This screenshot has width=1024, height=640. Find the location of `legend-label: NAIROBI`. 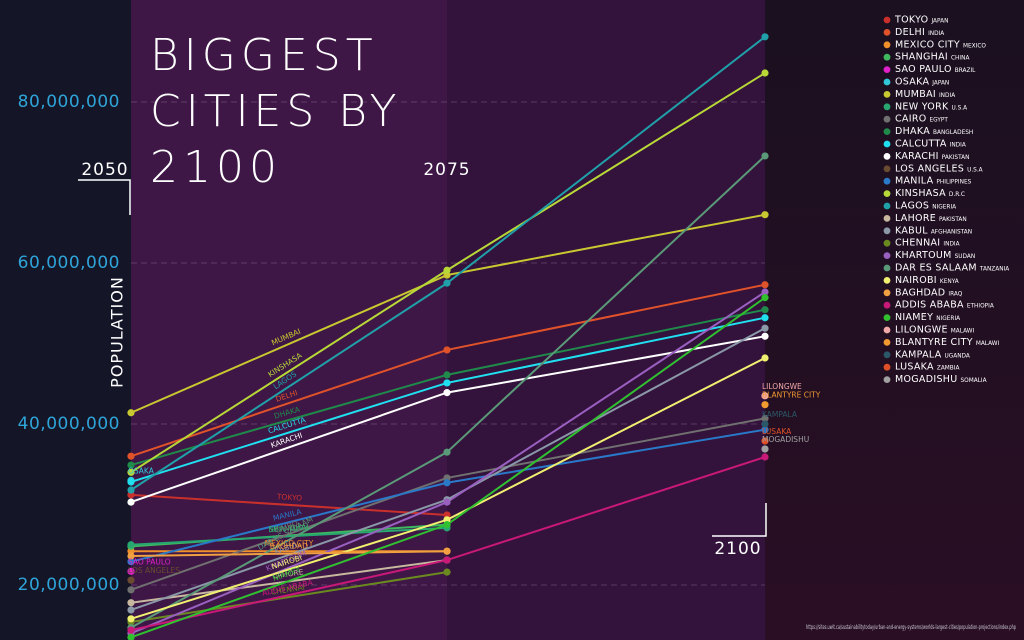

legend-label: NAIROBI is located at coordinates (916, 280).